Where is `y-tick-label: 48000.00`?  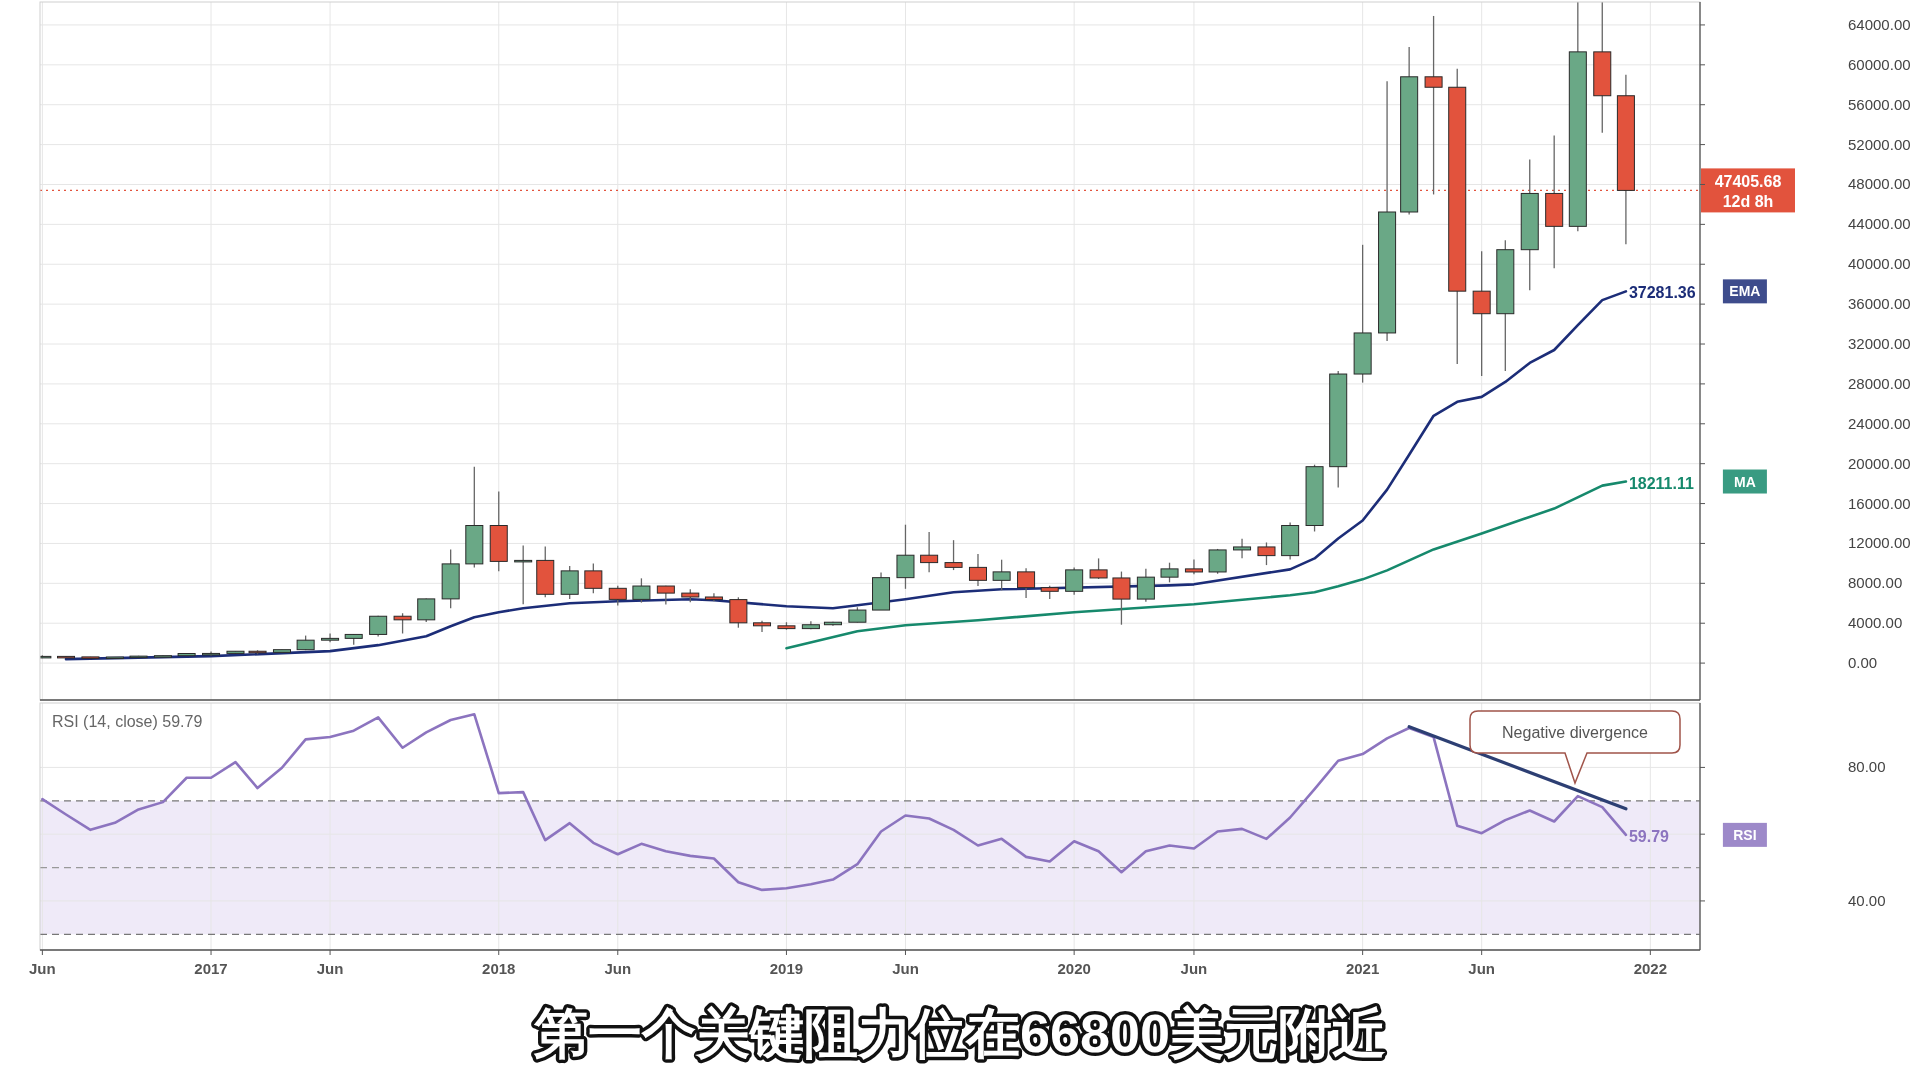
y-tick-label: 48000.00 is located at coordinates (1879, 184).